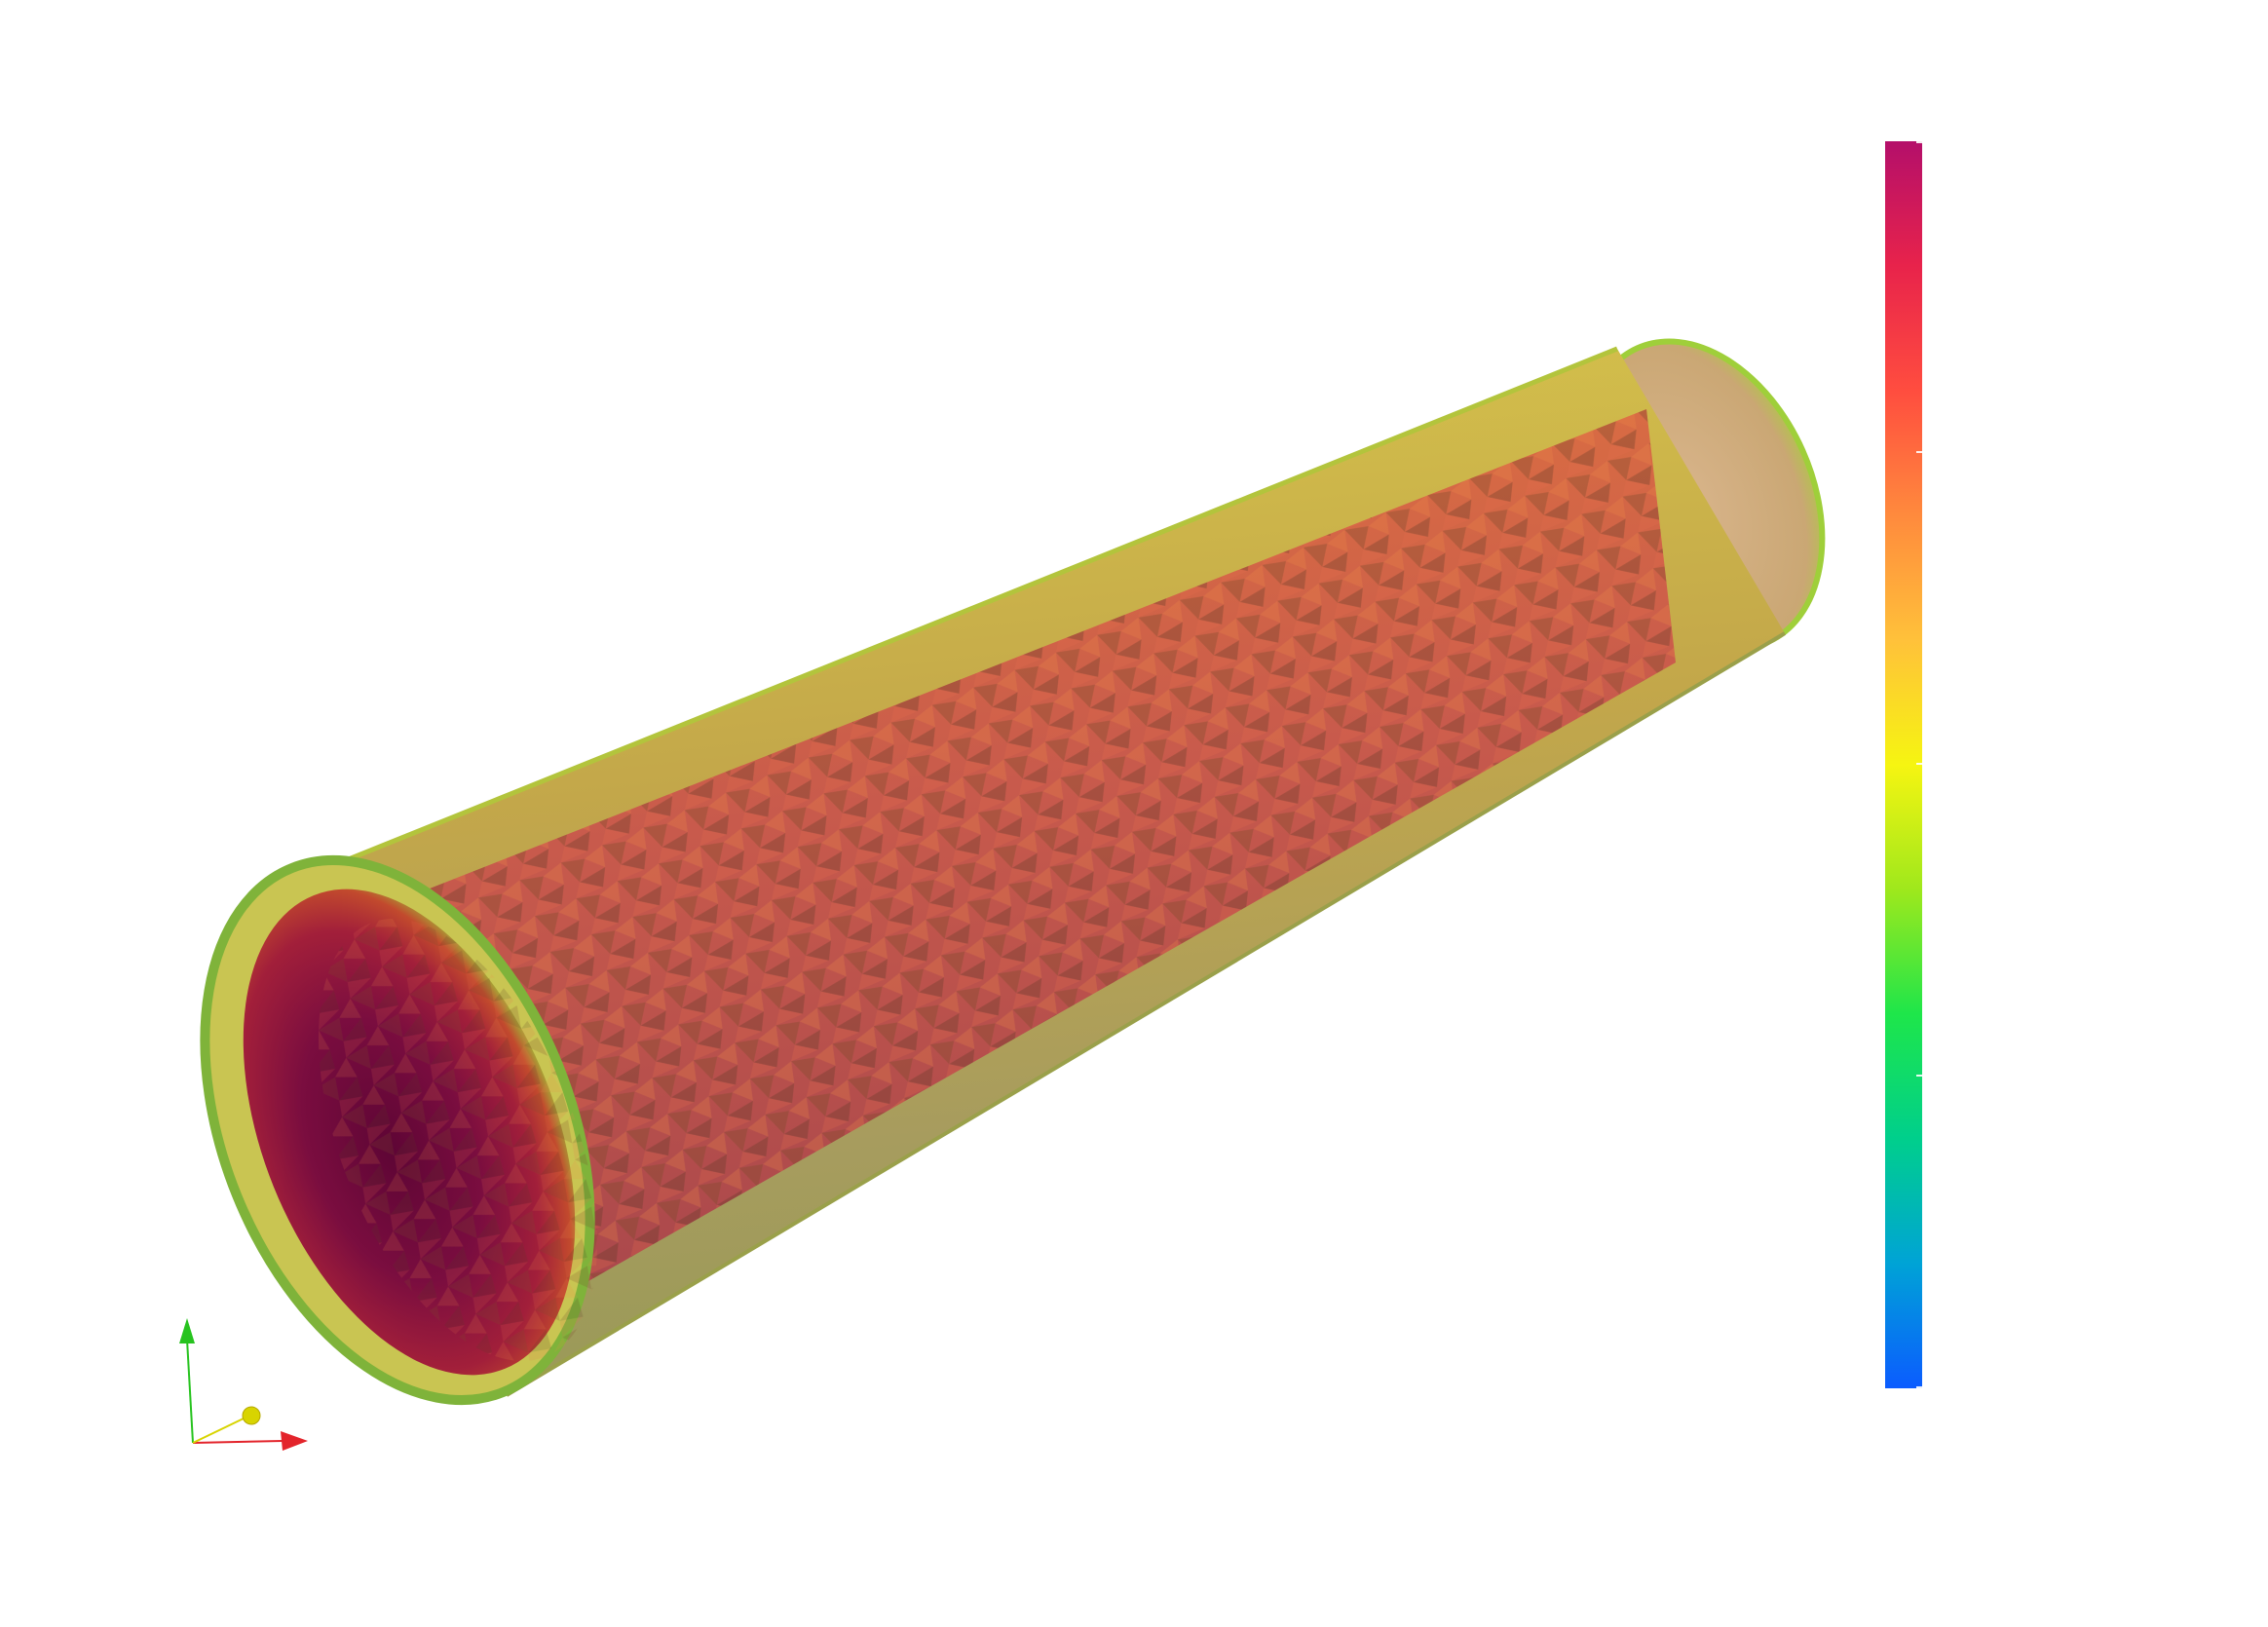 This screenshot has width=2268, height=1627. Describe the element at coordinates (458, 1140) in the screenshot. I see `near-end-cap-facets` at that location.